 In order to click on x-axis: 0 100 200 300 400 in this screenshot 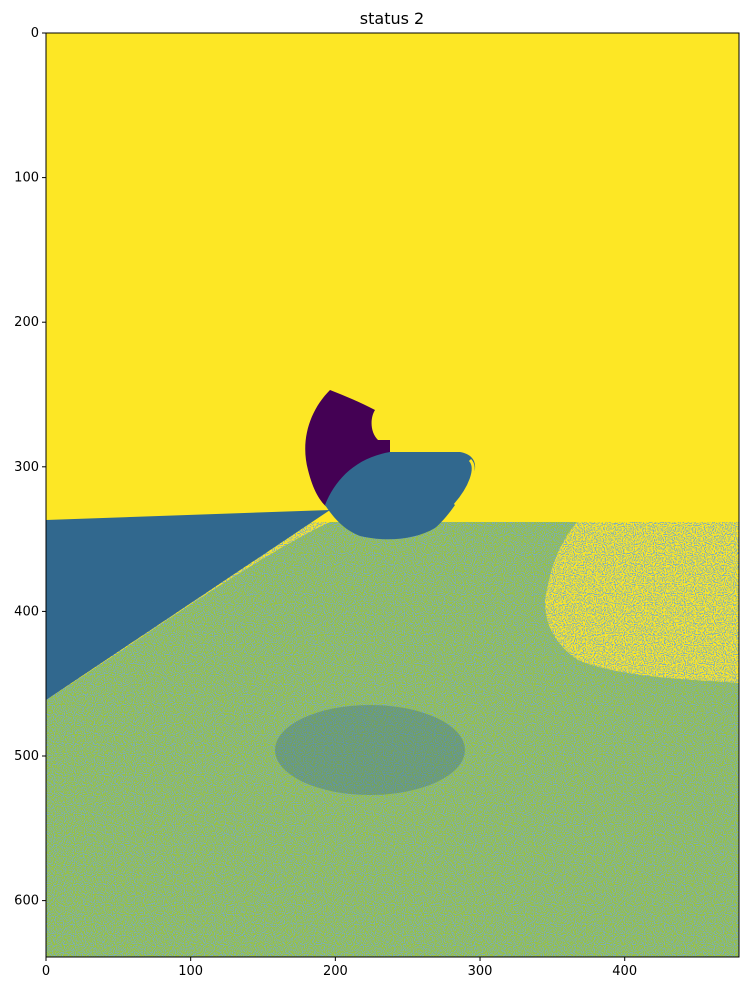, I will do `click(339, 968)`.